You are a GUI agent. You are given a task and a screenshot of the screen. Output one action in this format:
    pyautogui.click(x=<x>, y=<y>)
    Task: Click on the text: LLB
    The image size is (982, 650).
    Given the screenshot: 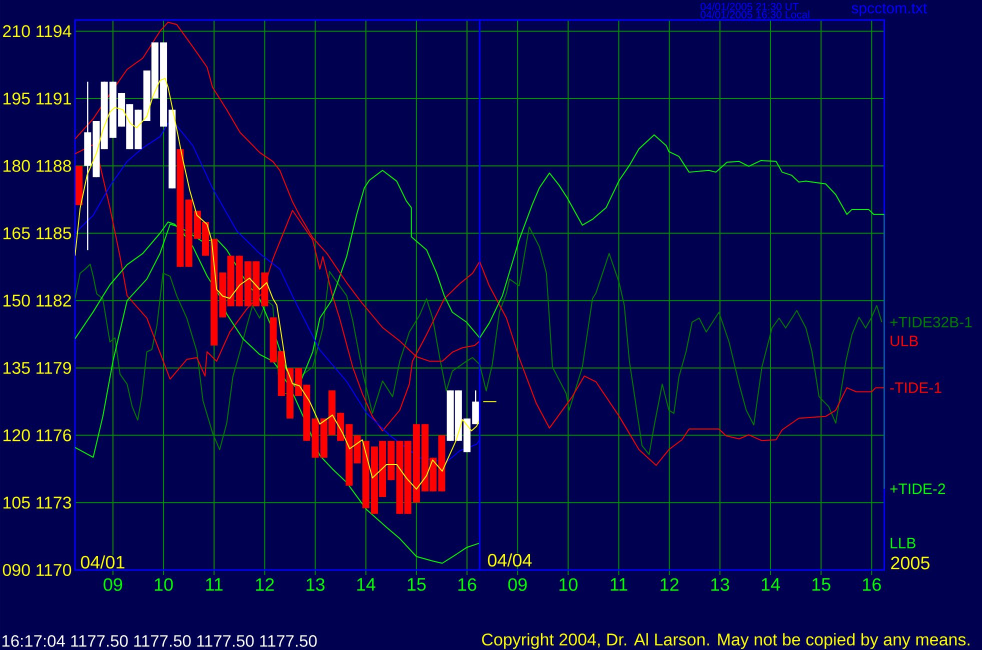 What is the action you would take?
    pyautogui.click(x=903, y=543)
    